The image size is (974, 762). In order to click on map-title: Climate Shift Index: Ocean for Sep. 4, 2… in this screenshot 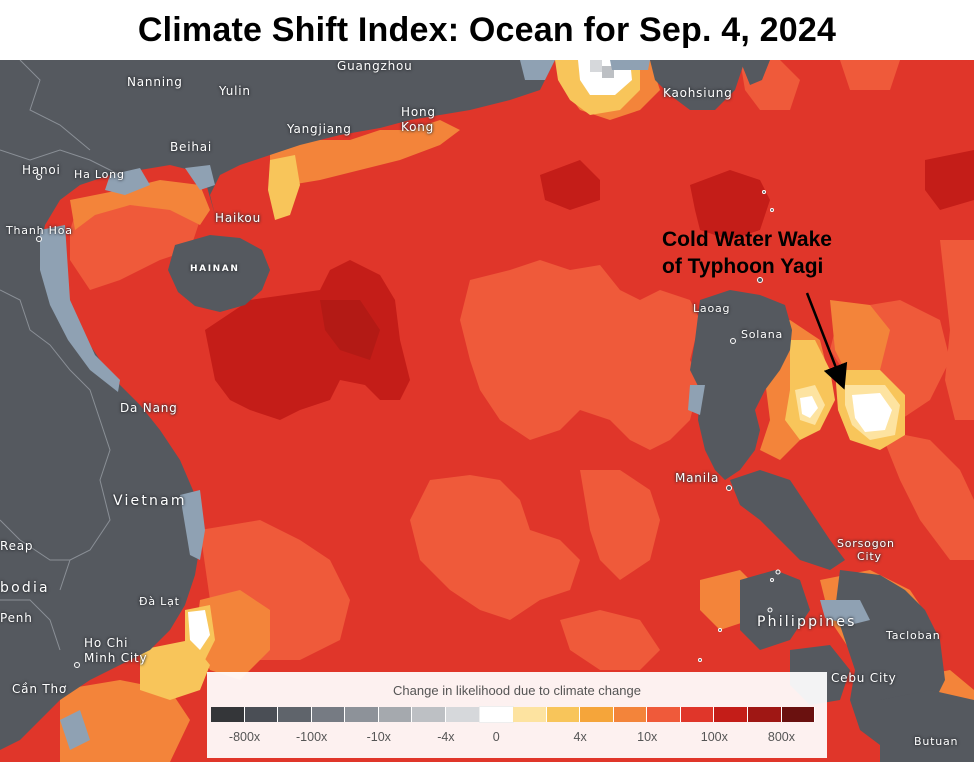, I will do `click(487, 29)`.